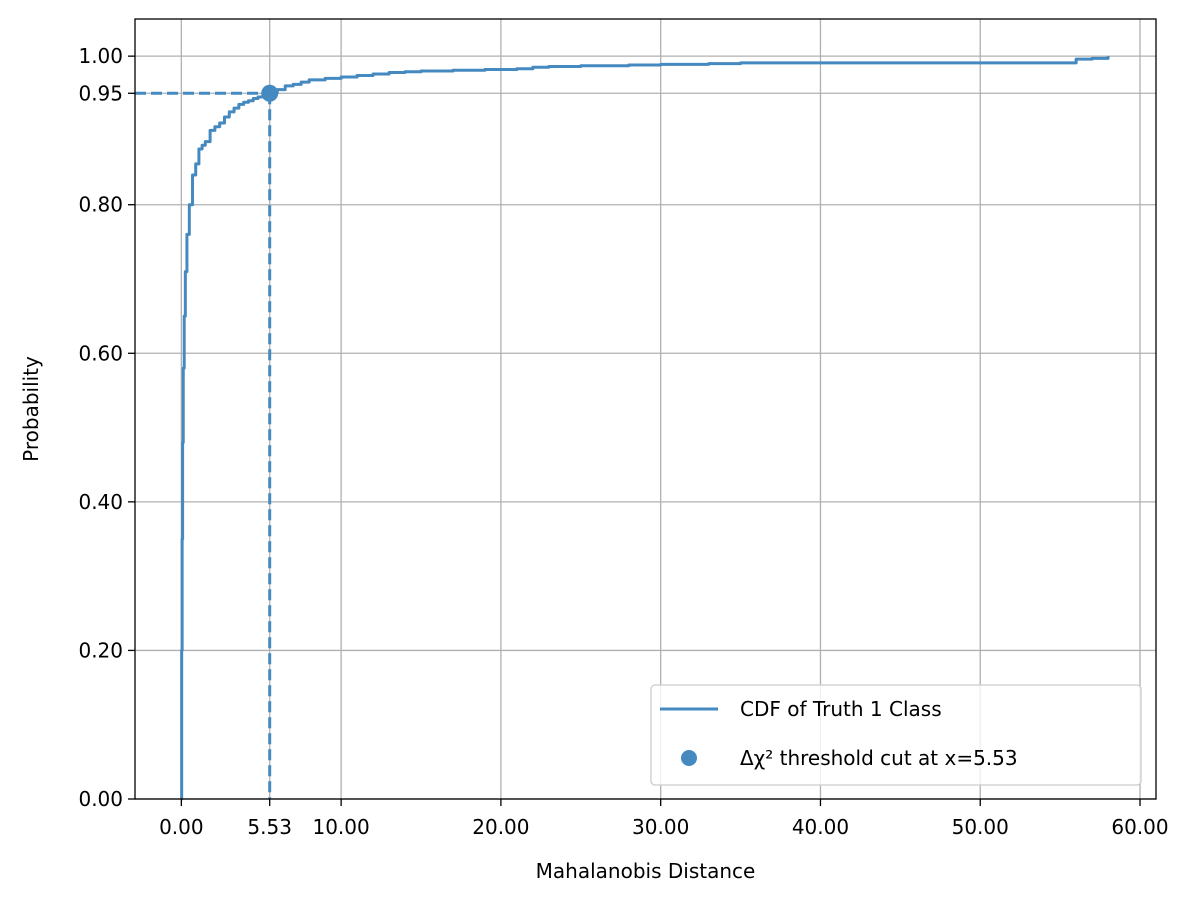  Describe the element at coordinates (646, 871) in the screenshot. I see `x-axis-label: Mahalanobis Distance` at that location.